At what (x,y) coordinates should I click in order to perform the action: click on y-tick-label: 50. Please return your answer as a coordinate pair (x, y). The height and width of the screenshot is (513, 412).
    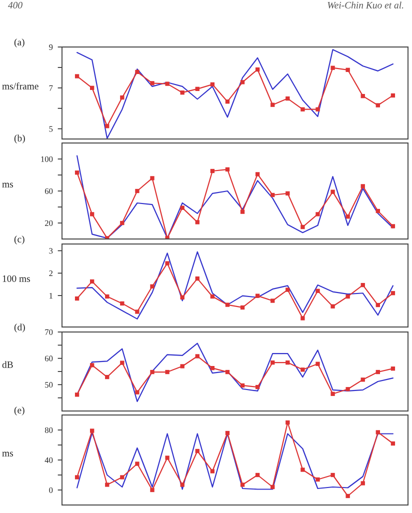
    Looking at the image, I should click on (49, 385).